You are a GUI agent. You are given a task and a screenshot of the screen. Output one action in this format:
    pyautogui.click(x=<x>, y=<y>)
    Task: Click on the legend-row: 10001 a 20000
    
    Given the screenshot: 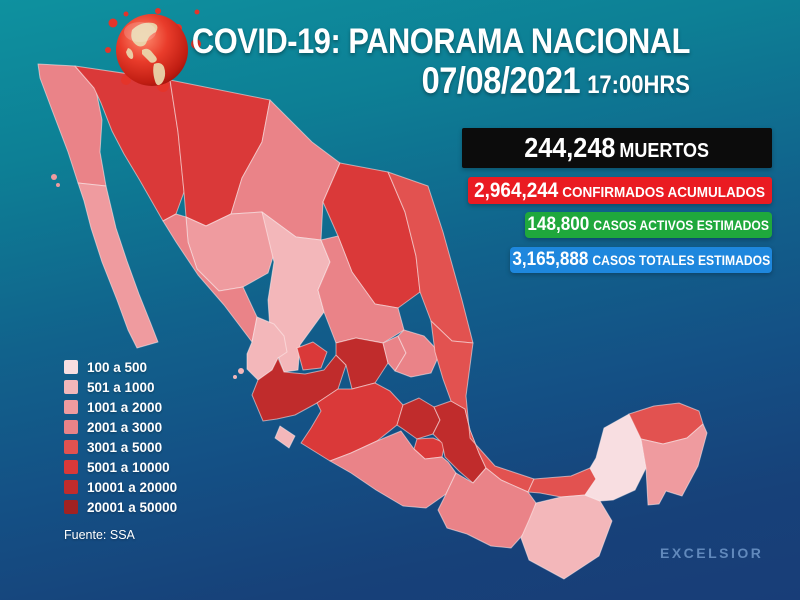 What is the action you would take?
    pyautogui.click(x=121, y=487)
    